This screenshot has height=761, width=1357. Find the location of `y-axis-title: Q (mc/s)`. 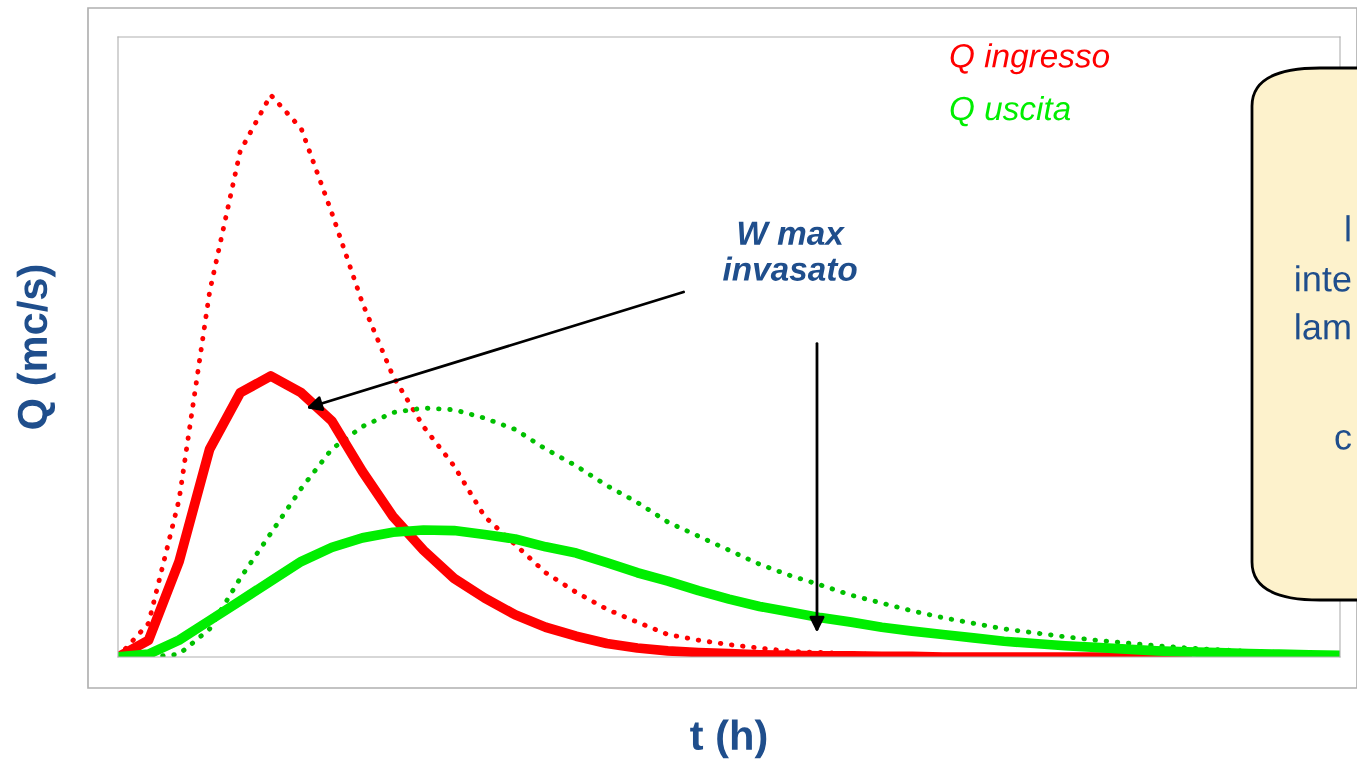

y-axis-title: Q (mc/s) is located at coordinates (36, 347).